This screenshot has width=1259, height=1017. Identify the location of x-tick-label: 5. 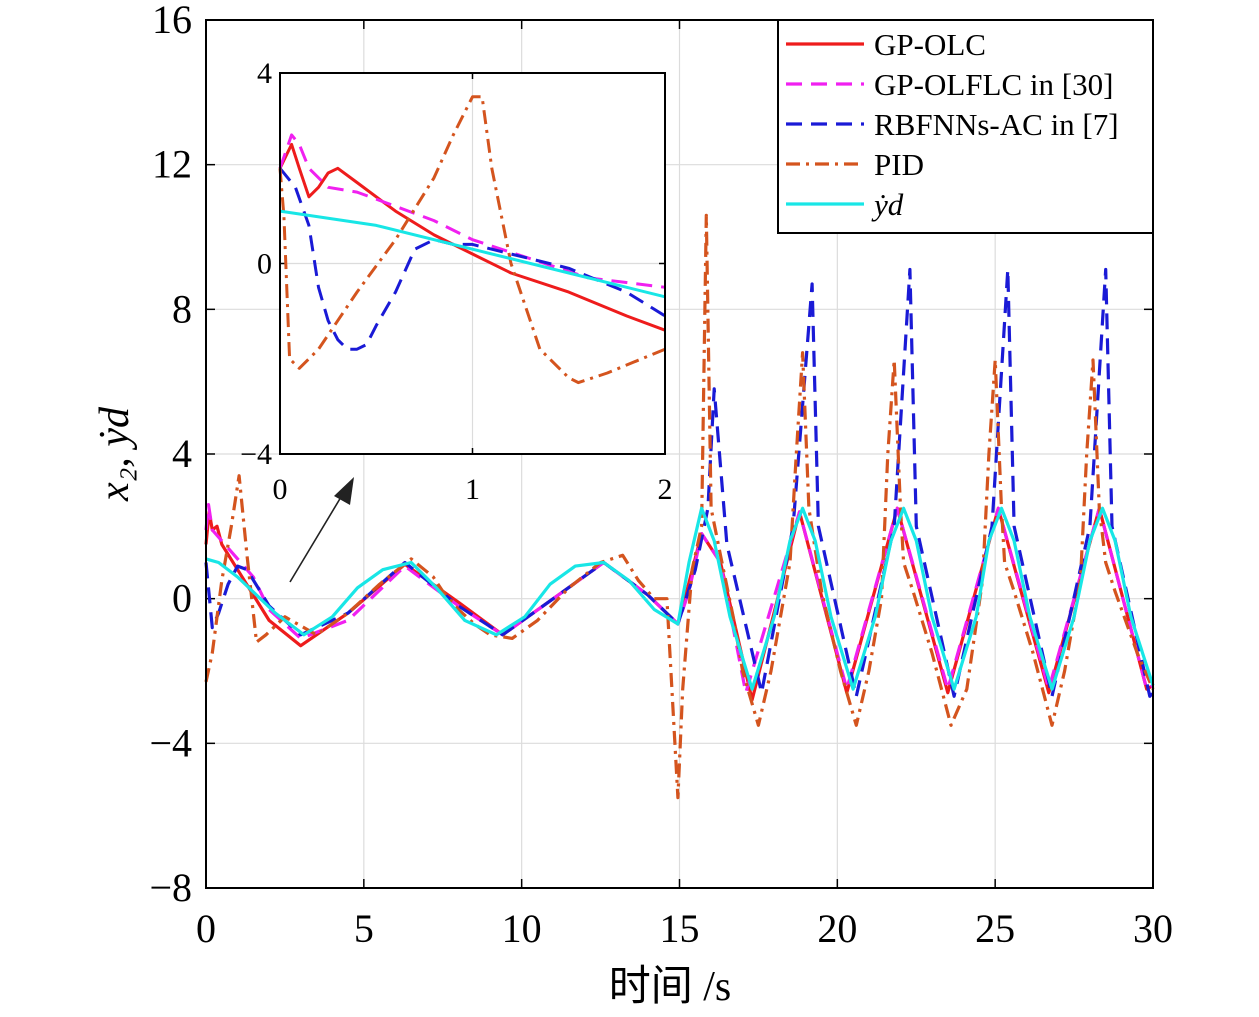
(364, 928).